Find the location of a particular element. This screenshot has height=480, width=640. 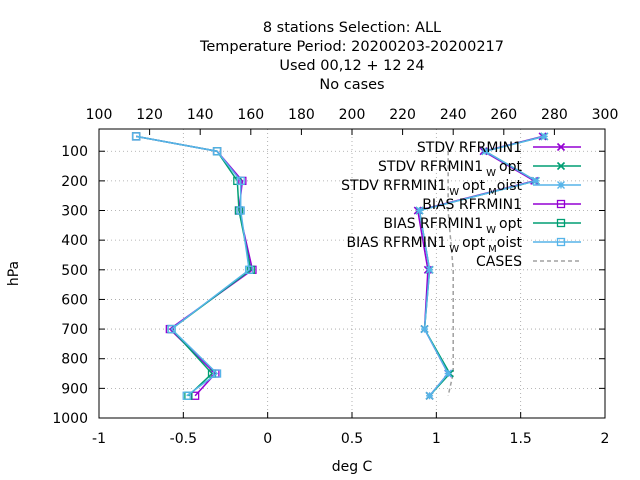

x-top-tick-label: 220 is located at coordinates (402, 115).